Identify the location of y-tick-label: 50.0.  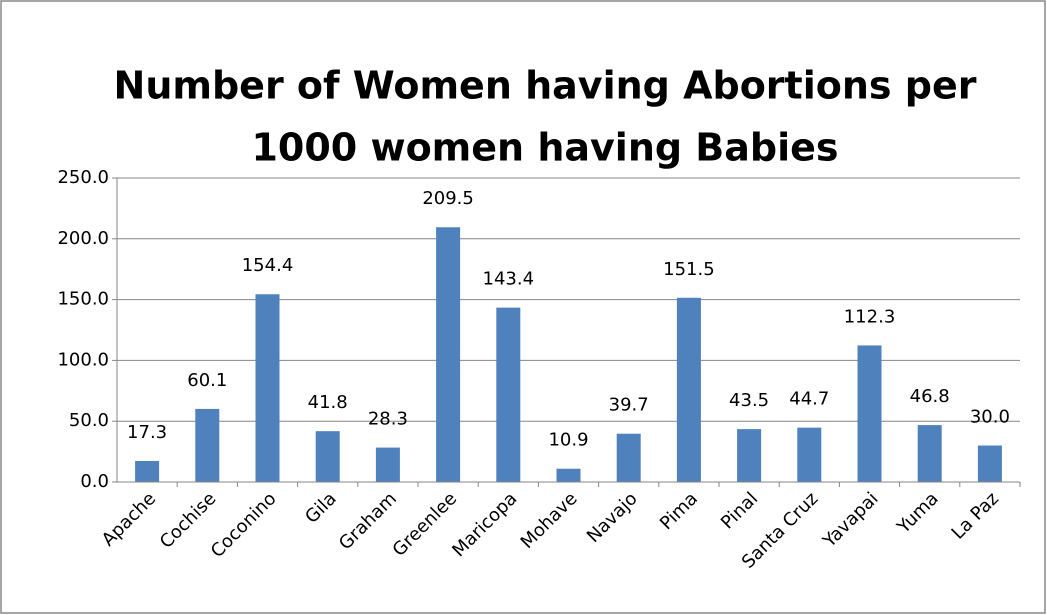
(89, 420).